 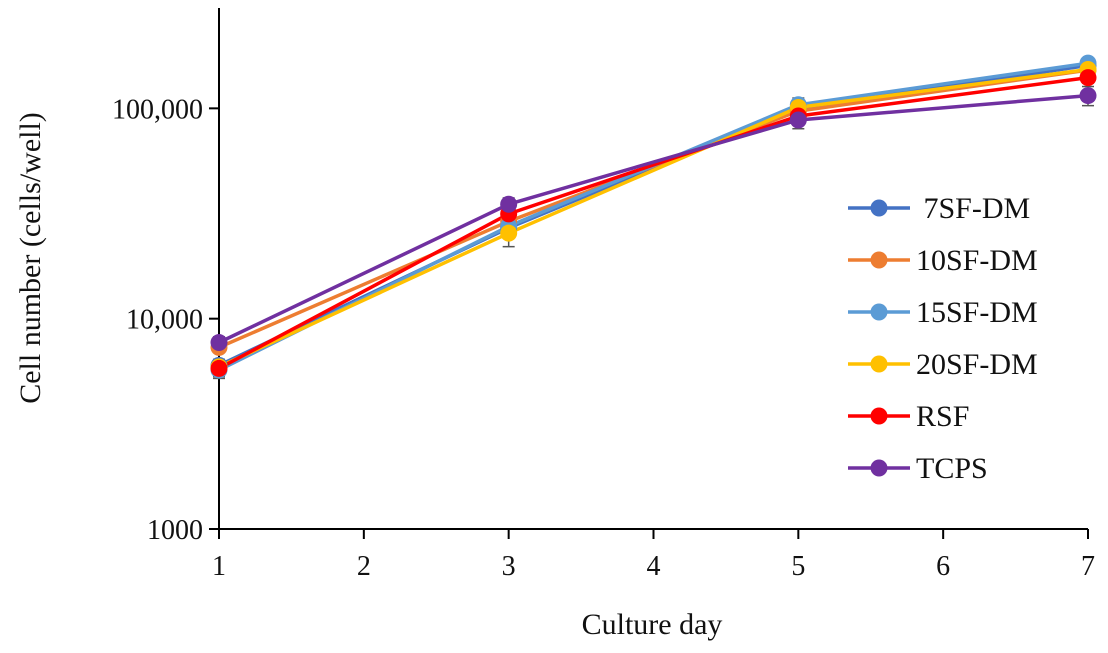 What do you see at coordinates (509, 566) in the screenshot?
I see `x-tick-label: 3` at bounding box center [509, 566].